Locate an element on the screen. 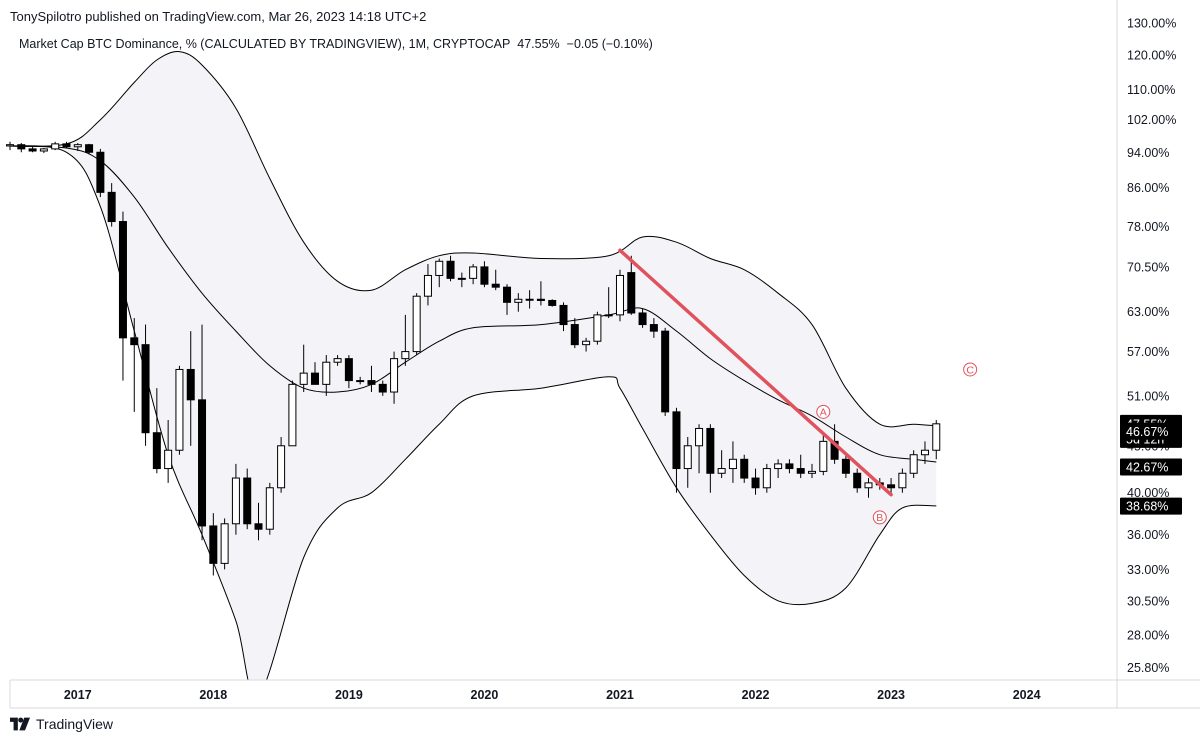  x-tick-label: 2020 is located at coordinates (485, 695).